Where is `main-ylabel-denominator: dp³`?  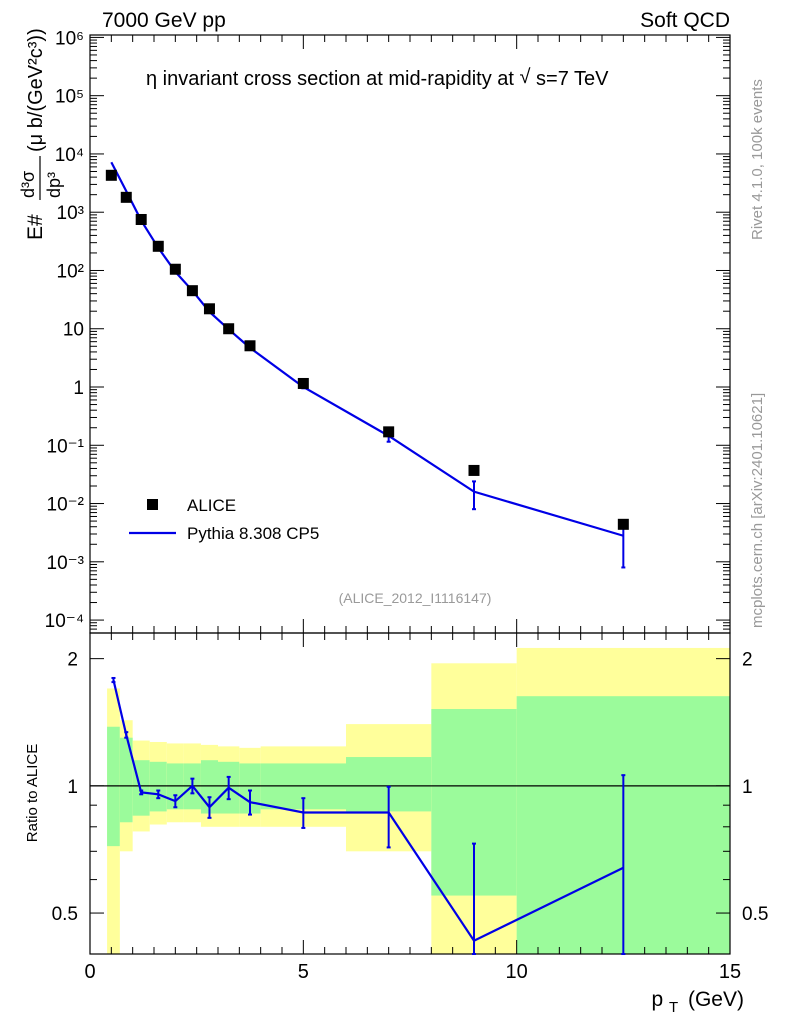
main-ylabel-denominator: dp³ is located at coordinates (54, 185).